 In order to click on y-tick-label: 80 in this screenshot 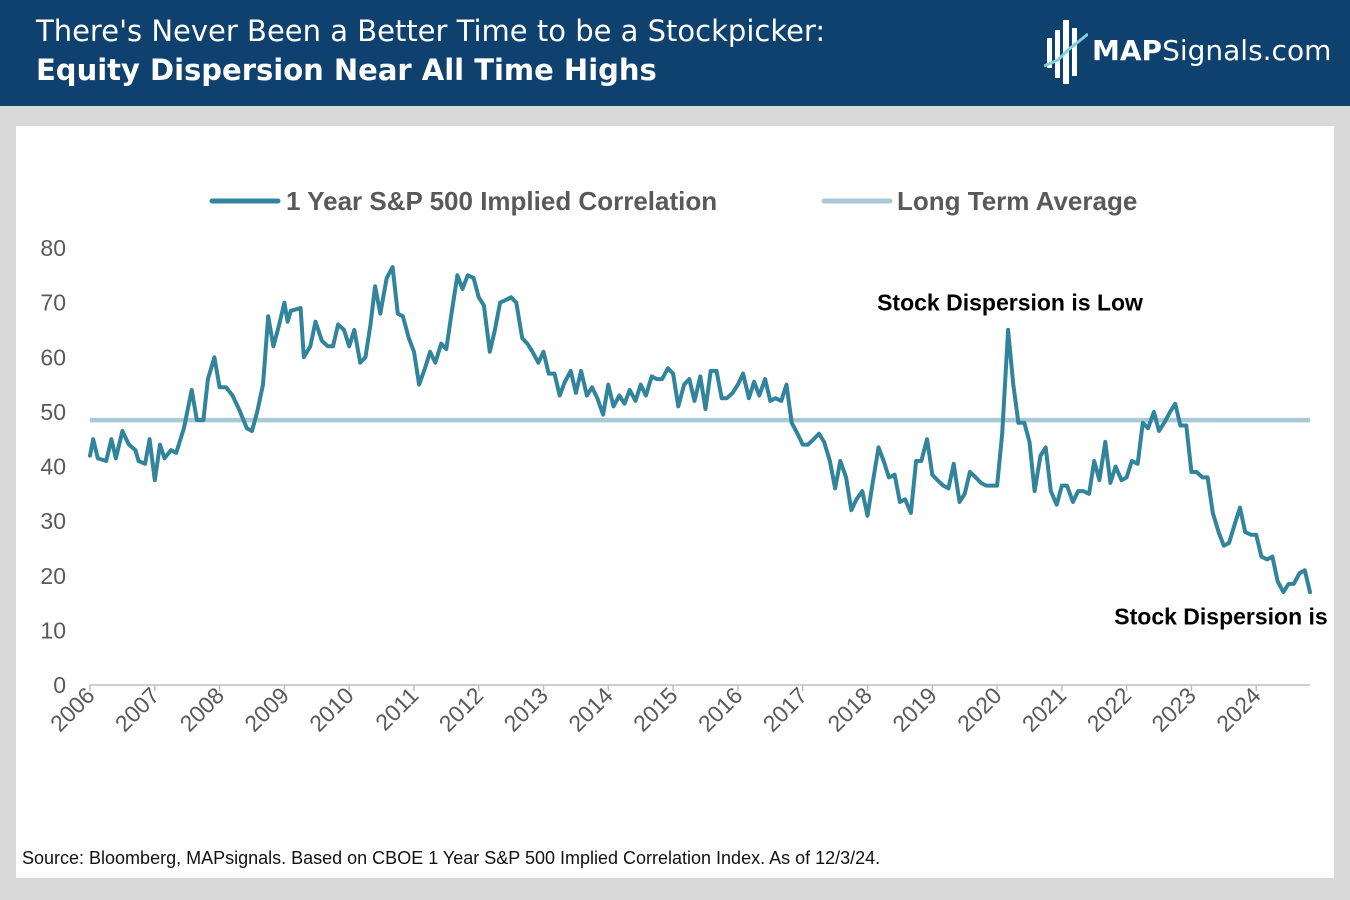, I will do `click(53, 248)`.